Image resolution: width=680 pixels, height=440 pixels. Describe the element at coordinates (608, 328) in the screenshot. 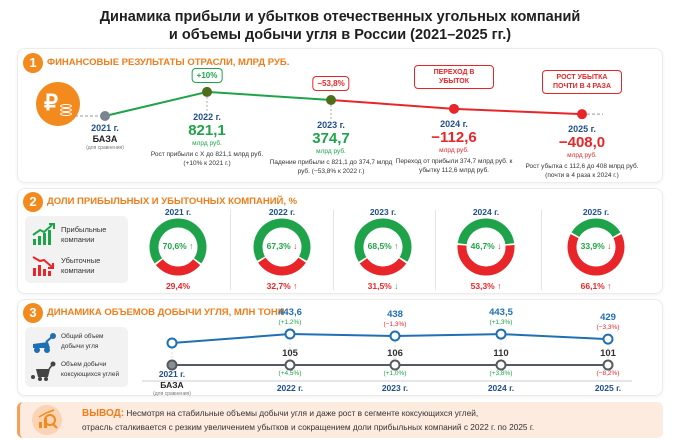

I see `total-change: (−3,3%)` at that location.